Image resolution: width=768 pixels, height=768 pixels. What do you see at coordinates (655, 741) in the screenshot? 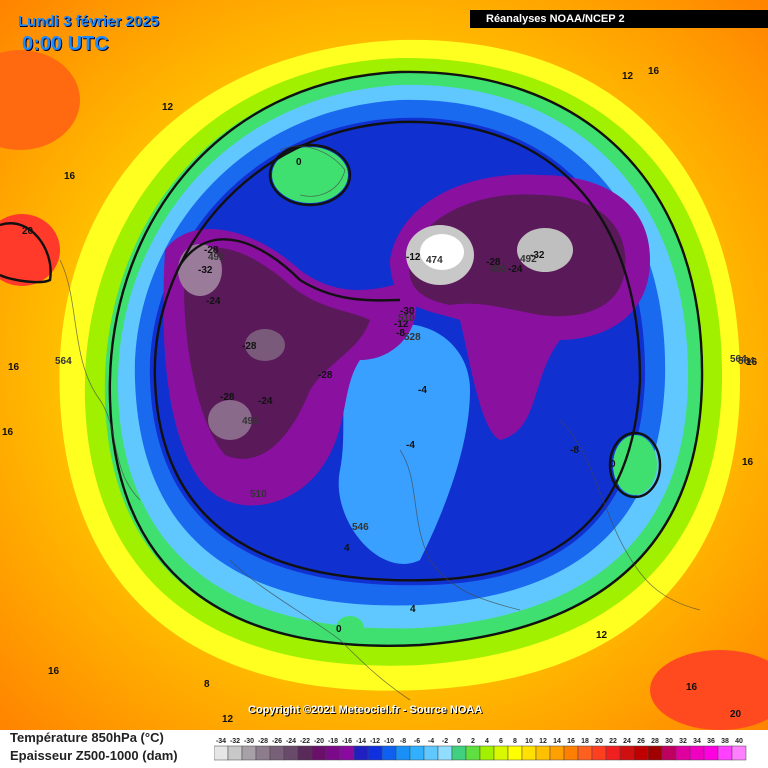
I see `scale-tick-label: 28` at bounding box center [655, 741].